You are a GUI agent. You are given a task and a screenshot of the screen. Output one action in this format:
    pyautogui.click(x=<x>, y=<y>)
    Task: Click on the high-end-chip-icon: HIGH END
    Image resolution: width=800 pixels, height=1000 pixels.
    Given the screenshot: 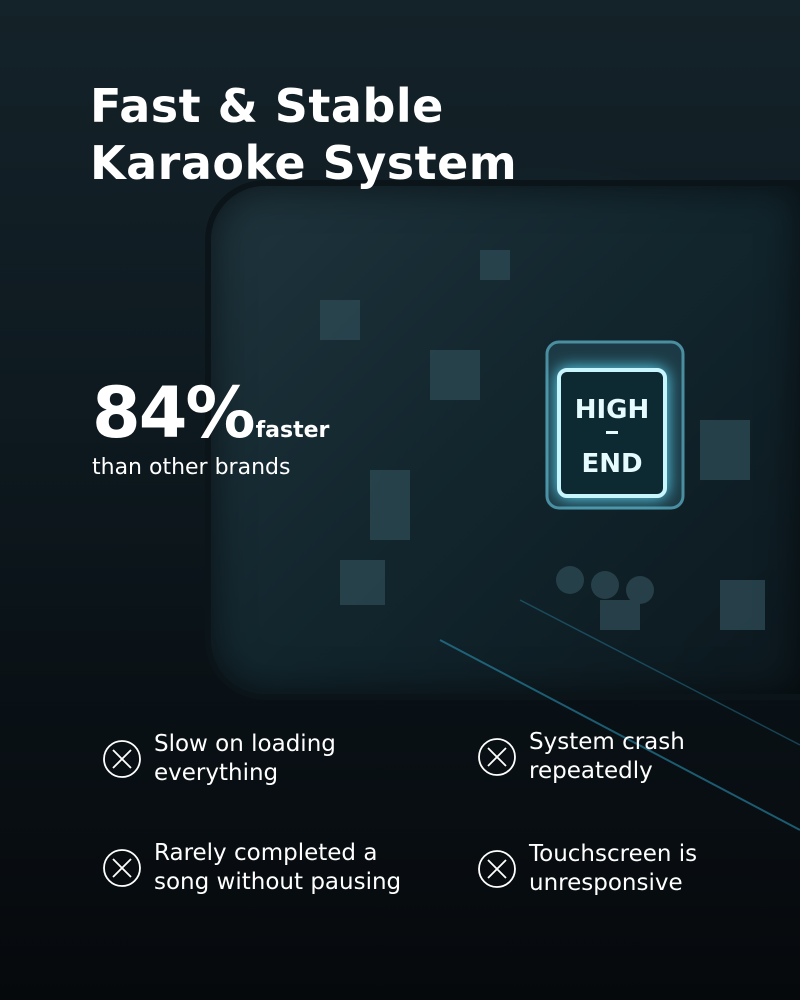 What is the action you would take?
    pyautogui.click(x=615, y=425)
    